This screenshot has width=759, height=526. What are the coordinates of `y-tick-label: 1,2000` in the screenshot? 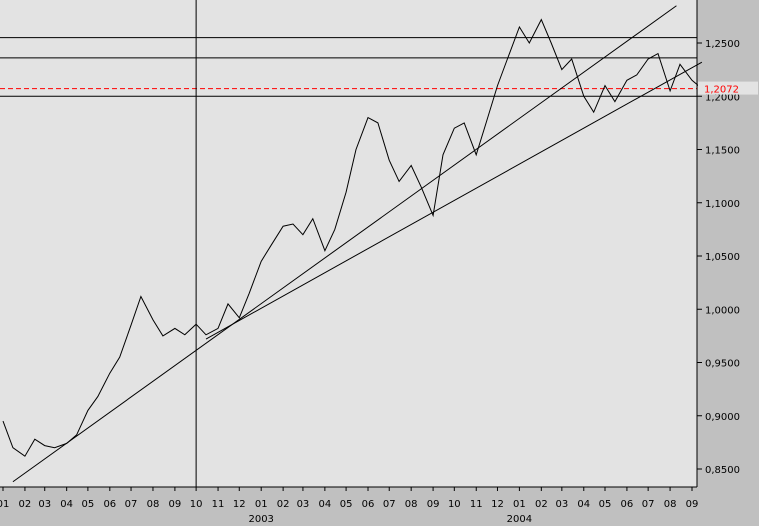 It's located at (722, 97).